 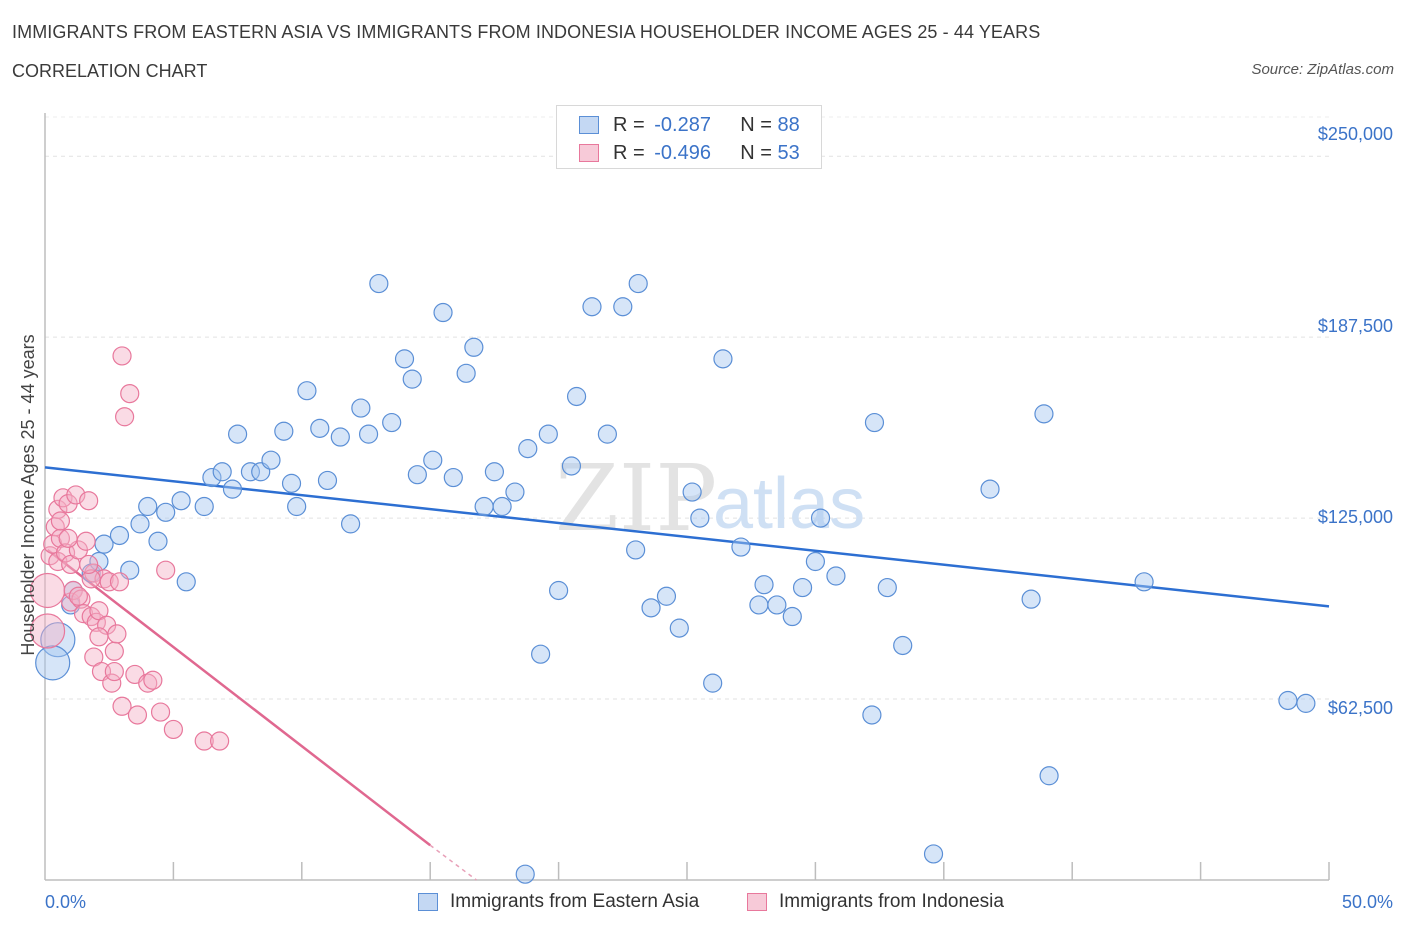 I want to click on legend-n-value: 53, so click(x=788, y=152).